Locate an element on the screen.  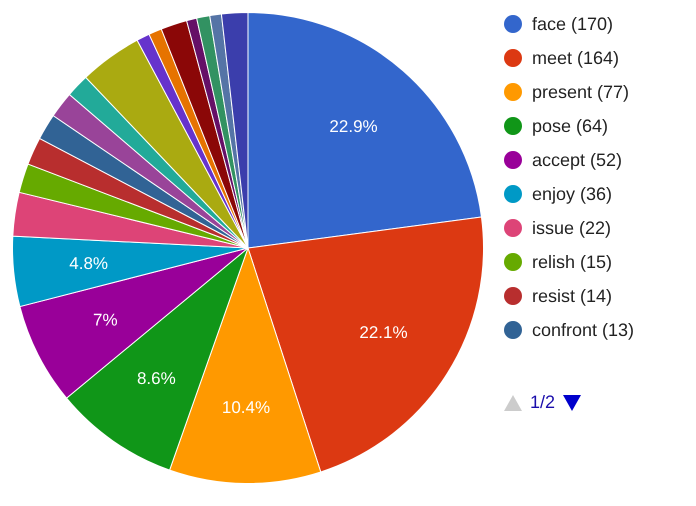
legend-label: meet (164) is located at coordinates (576, 58).